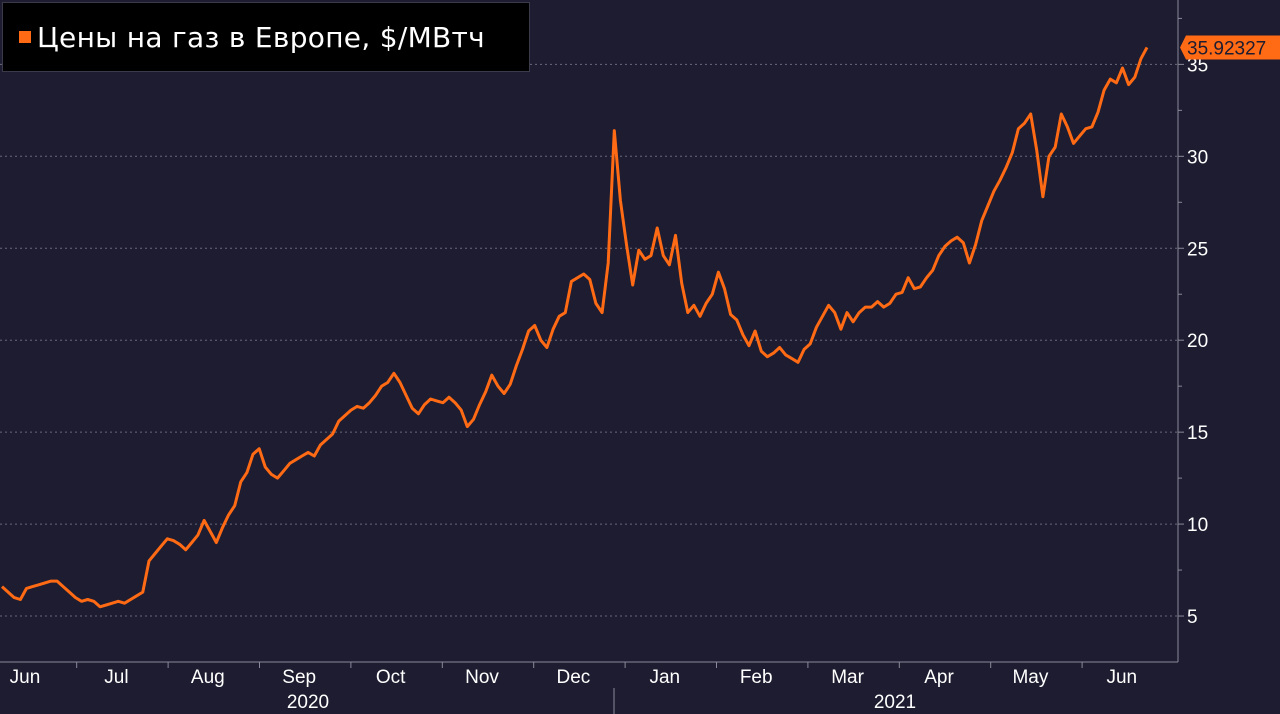 The height and width of the screenshot is (714, 1280). What do you see at coordinates (1197, 433) in the screenshot?
I see `y-tick-label: 15` at bounding box center [1197, 433].